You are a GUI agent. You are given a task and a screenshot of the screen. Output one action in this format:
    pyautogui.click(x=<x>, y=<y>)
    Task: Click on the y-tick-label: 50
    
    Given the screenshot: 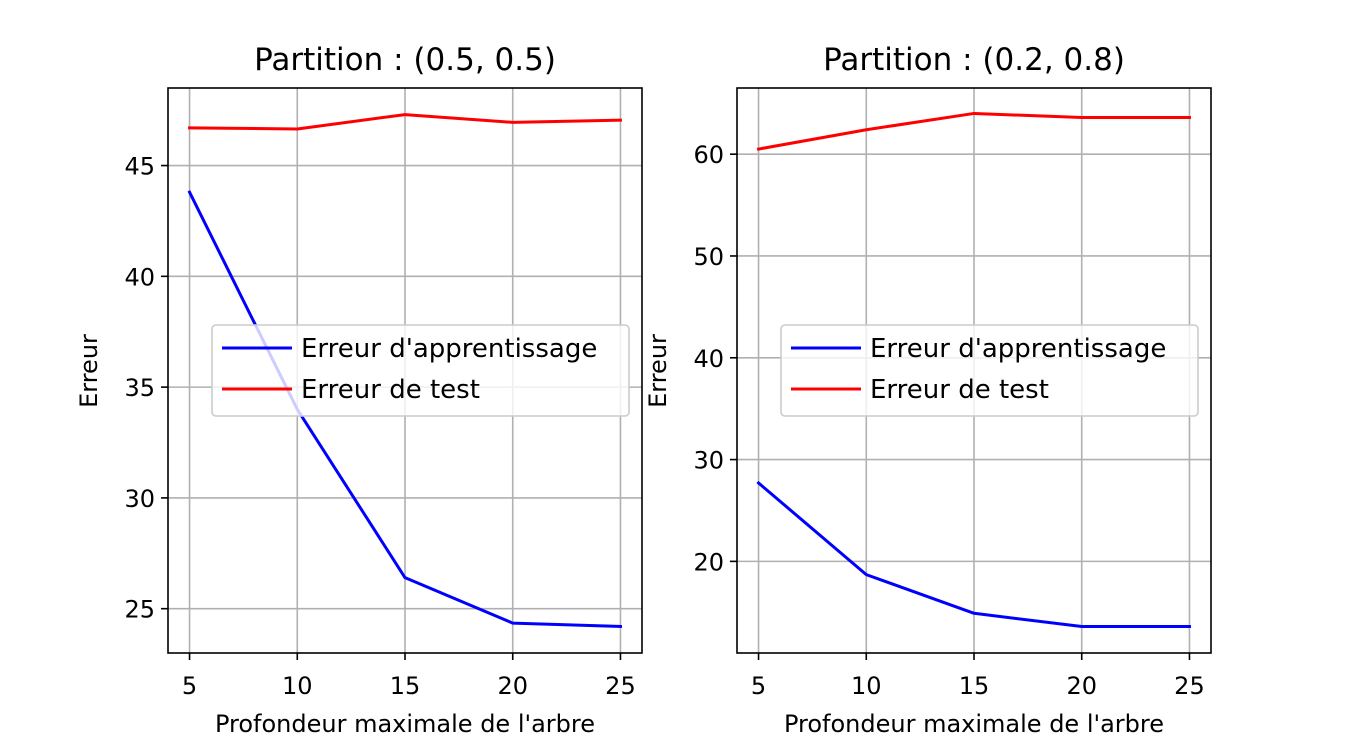 What is the action you would take?
    pyautogui.click(x=708, y=257)
    